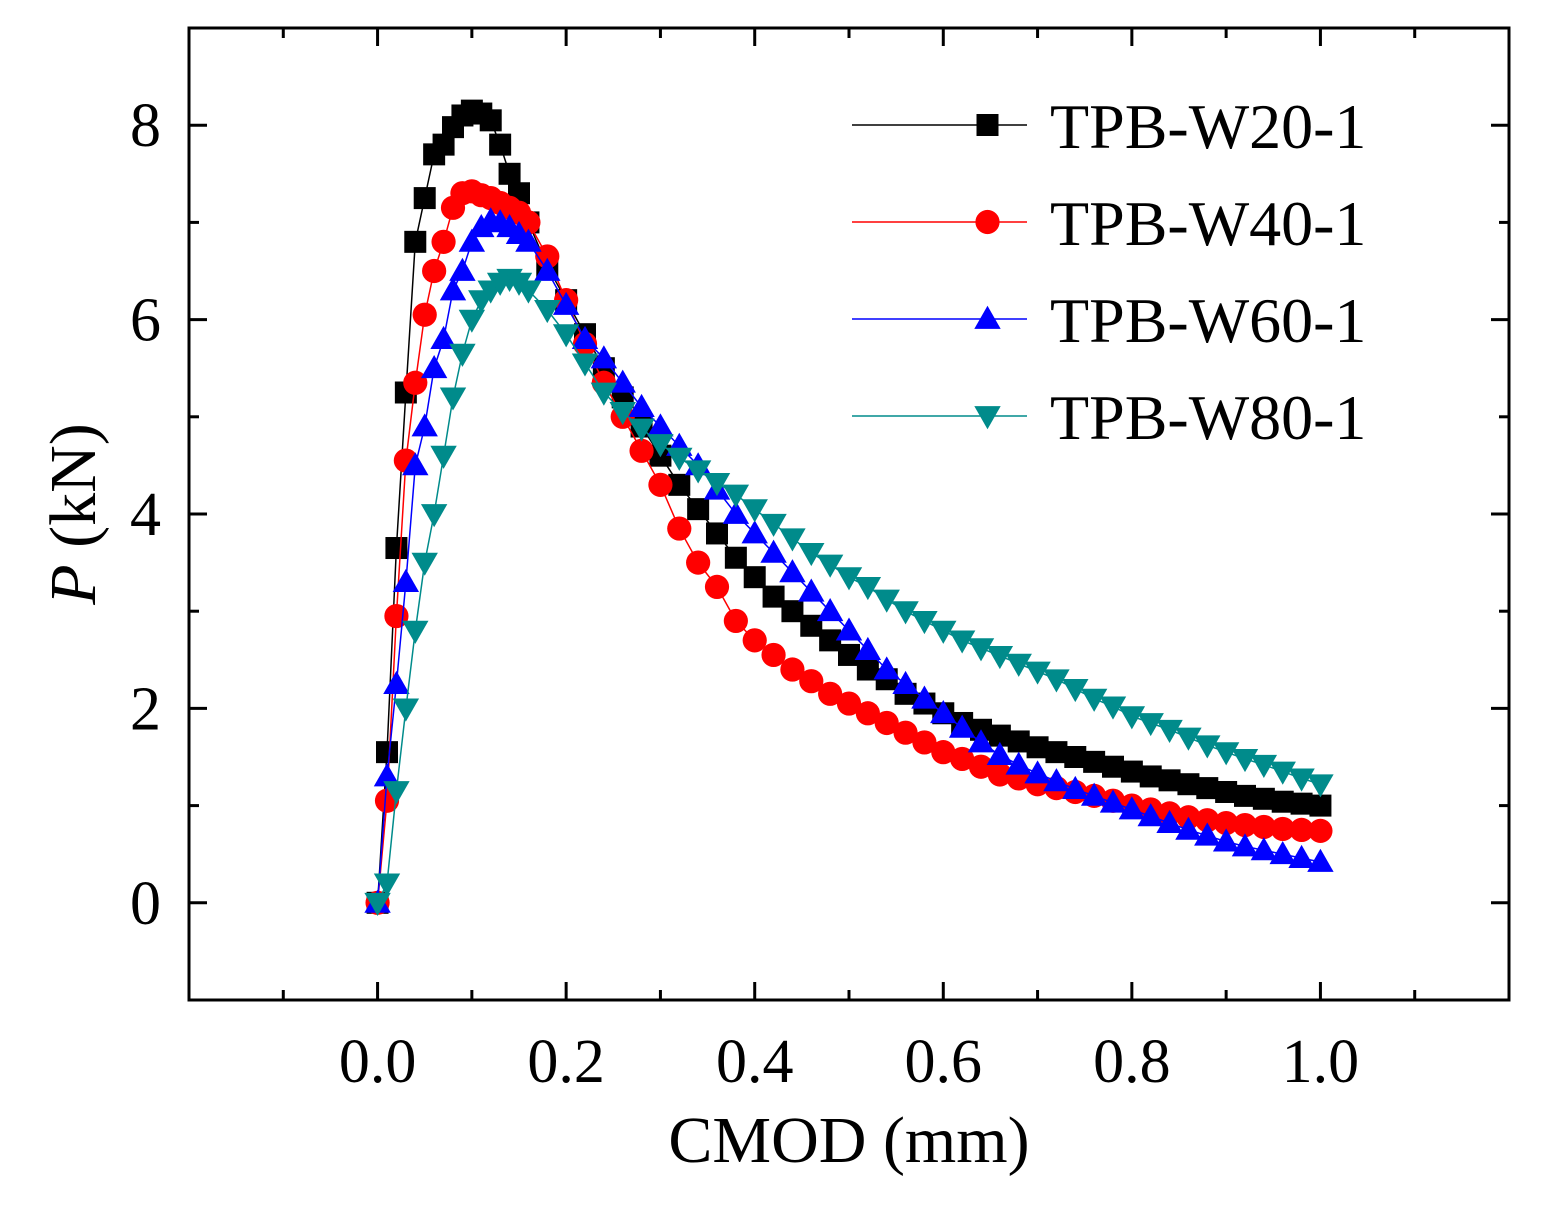 Image resolution: width=1541 pixels, height=1209 pixels. Describe the element at coordinates (755, 1062) in the screenshot. I see `x-tick-label: 0.4` at that location.